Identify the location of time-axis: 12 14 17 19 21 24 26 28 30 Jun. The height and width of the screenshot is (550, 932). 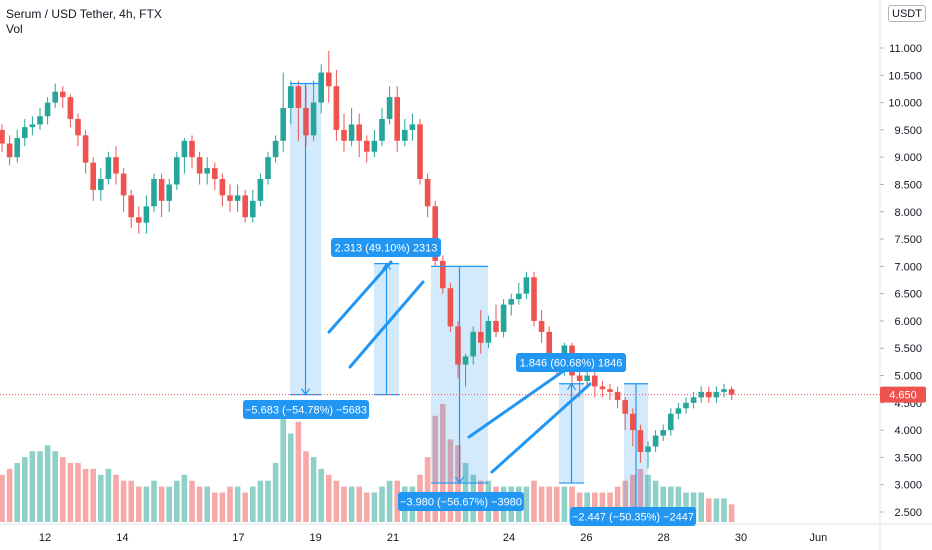
(433, 538).